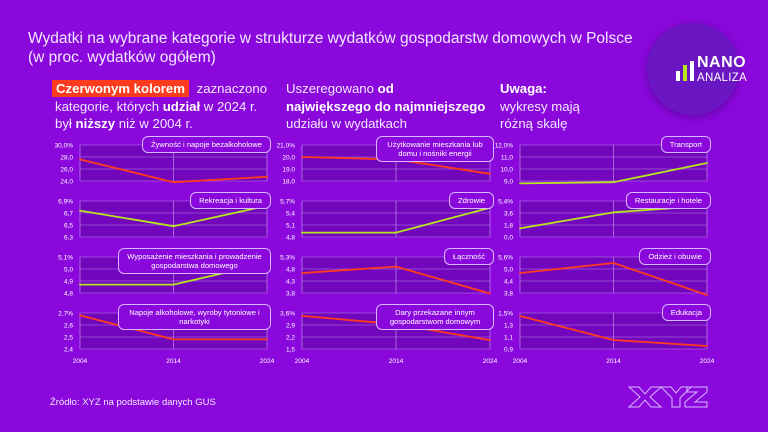 The width and height of the screenshot is (768, 432). Describe the element at coordinates (523, 88) in the screenshot. I see `note-bold: Uwaga:` at that location.